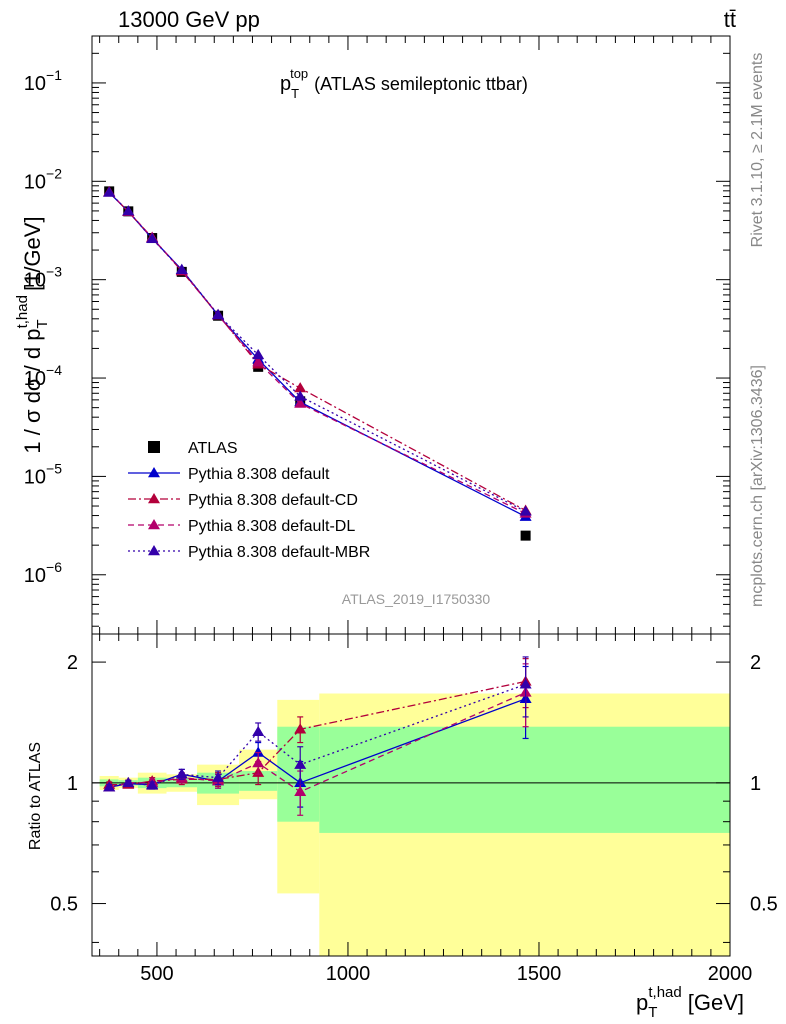 Image resolution: width=786 pixels, height=1024 pixels. Describe the element at coordinates (295, 93) in the screenshot. I see `main-title-subscript: T` at that location.